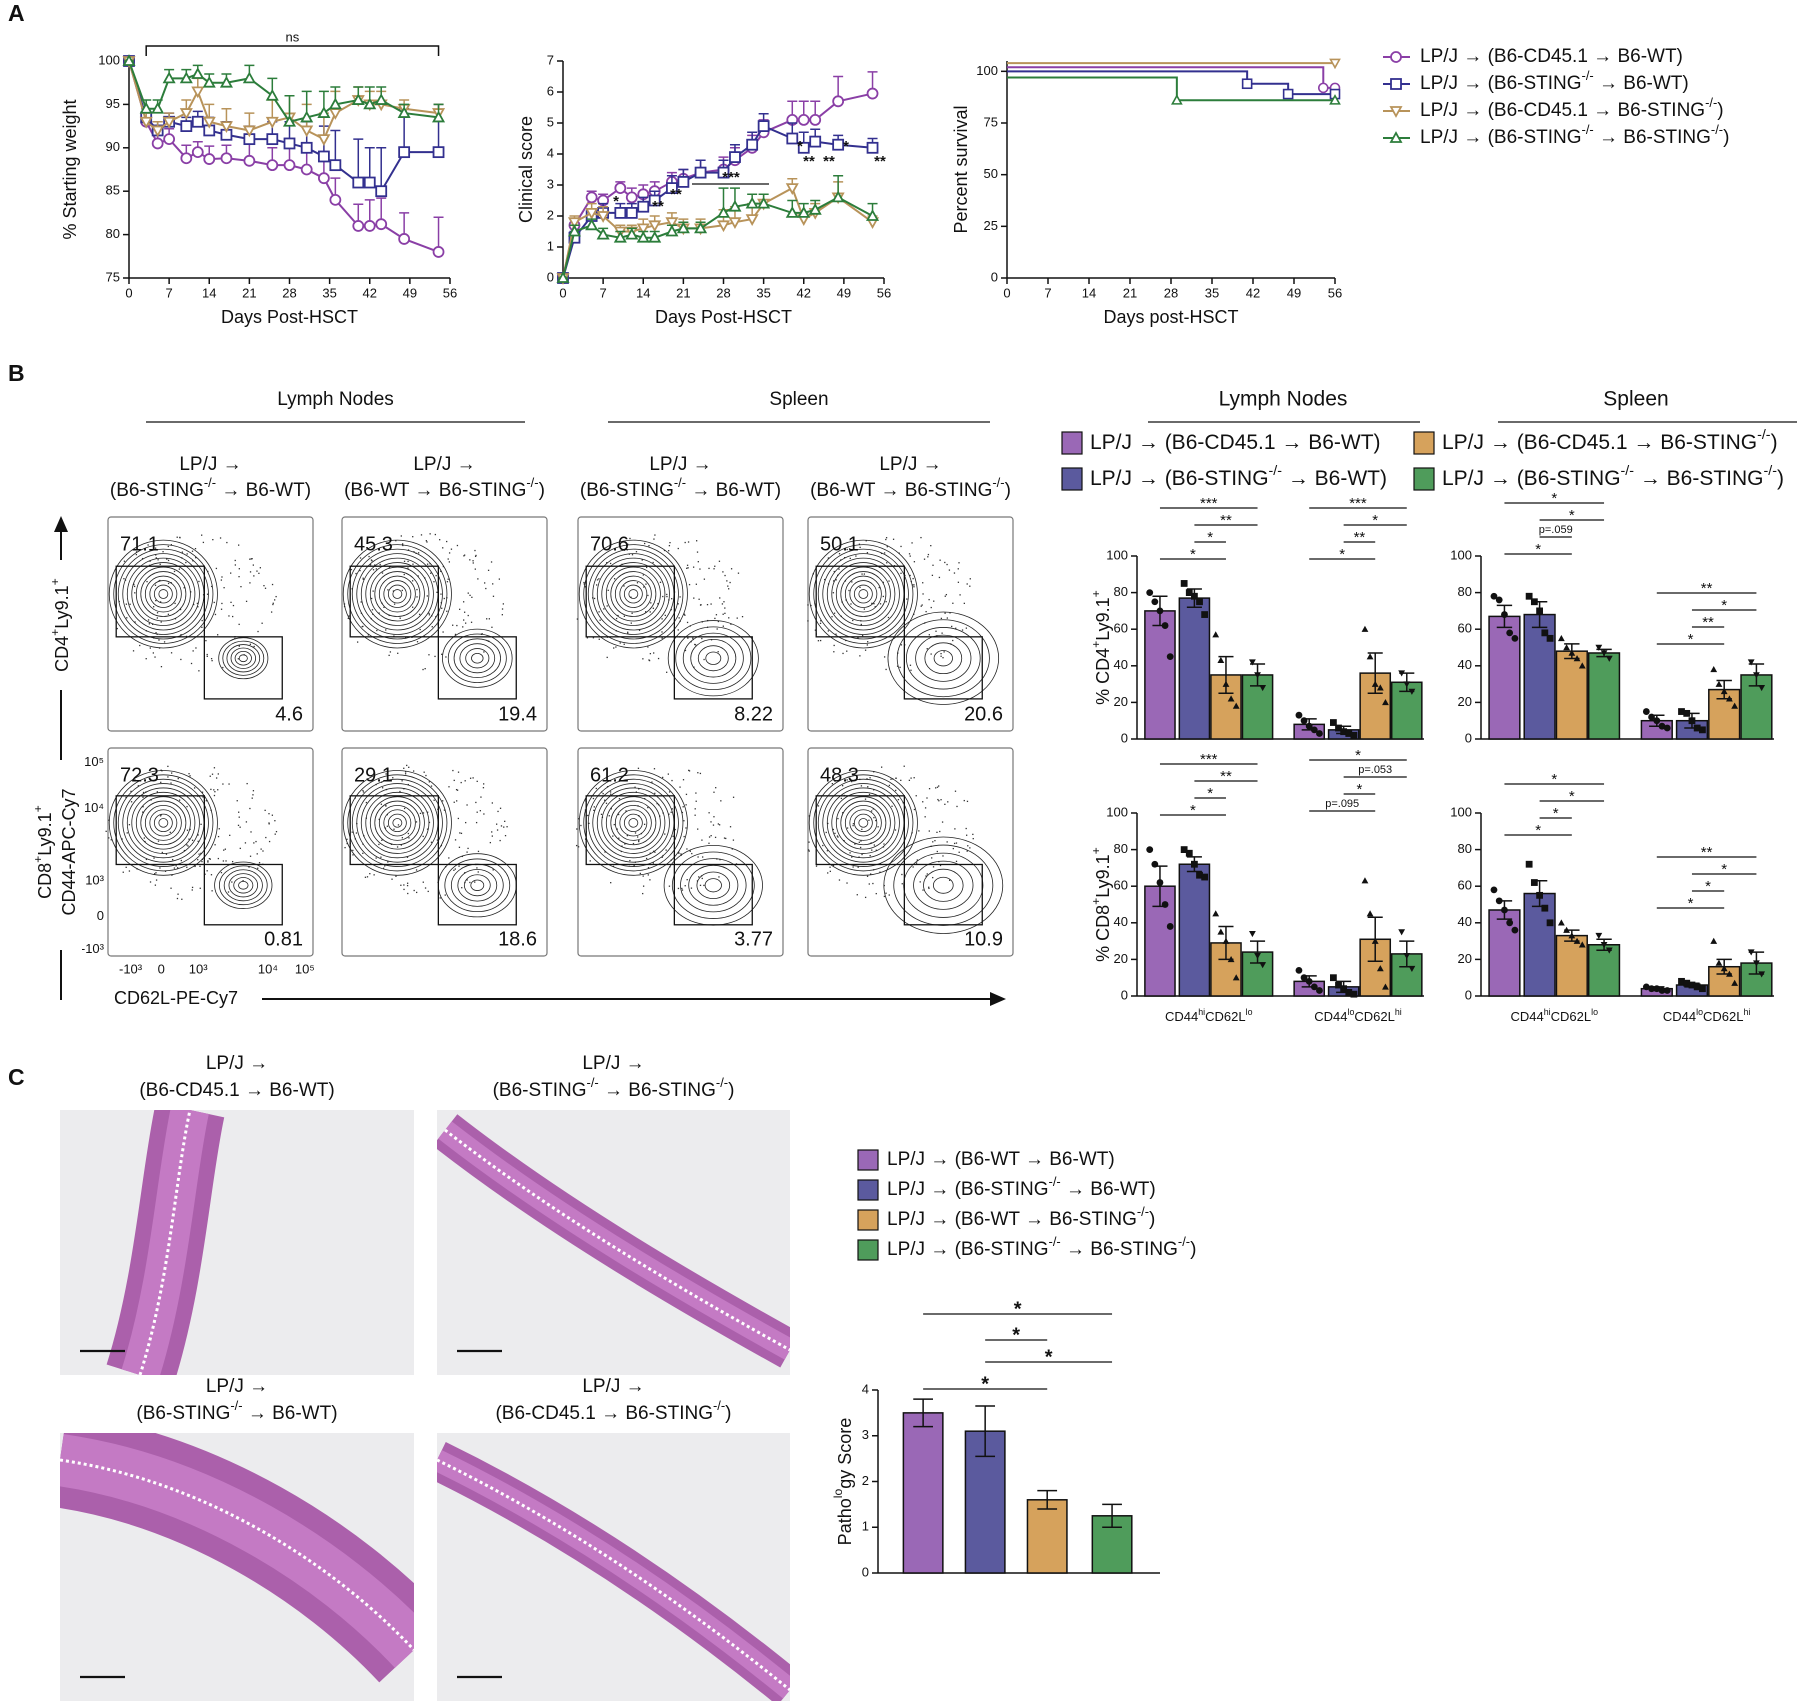  Describe the element at coordinates (903, 620) in the screenshot. I see `contour-plot` at that location.